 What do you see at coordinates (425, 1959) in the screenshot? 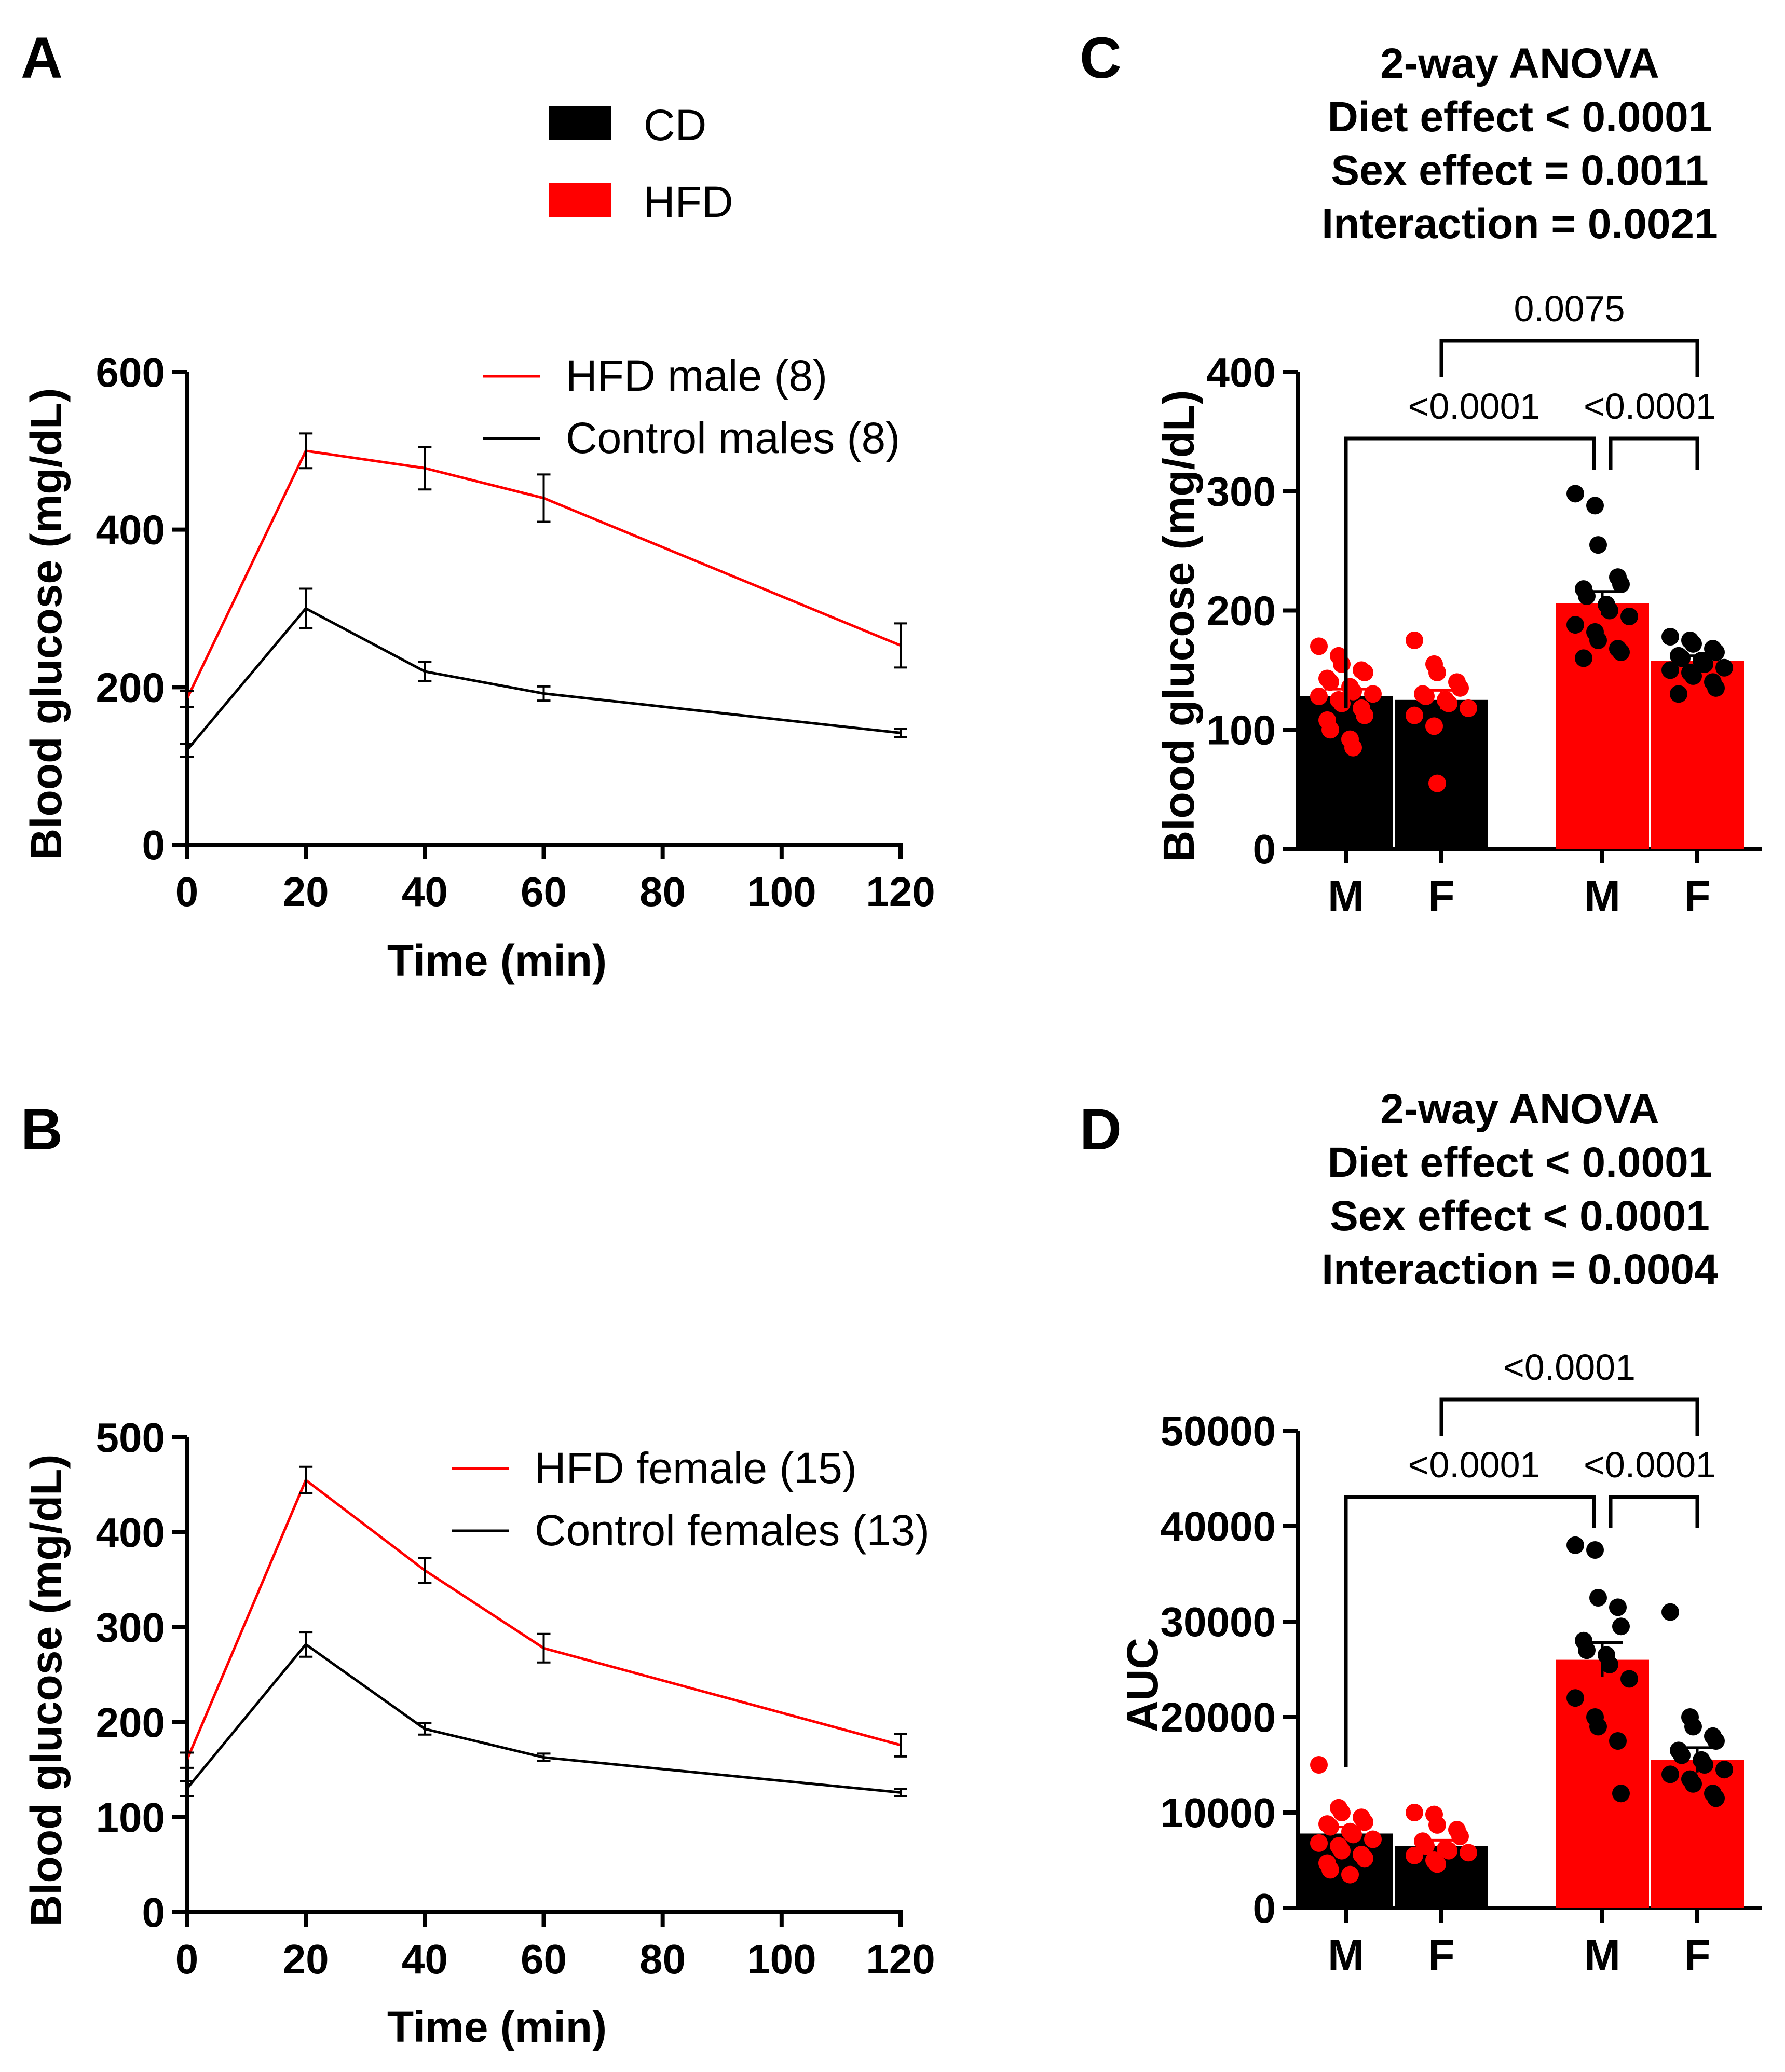
I see `panel-b-x-tick-label: 40` at bounding box center [425, 1959].